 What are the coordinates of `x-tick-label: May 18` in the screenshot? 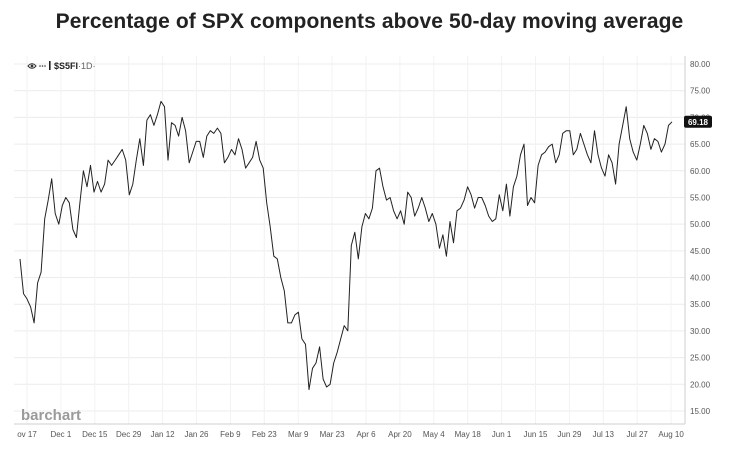 It's located at (468, 434).